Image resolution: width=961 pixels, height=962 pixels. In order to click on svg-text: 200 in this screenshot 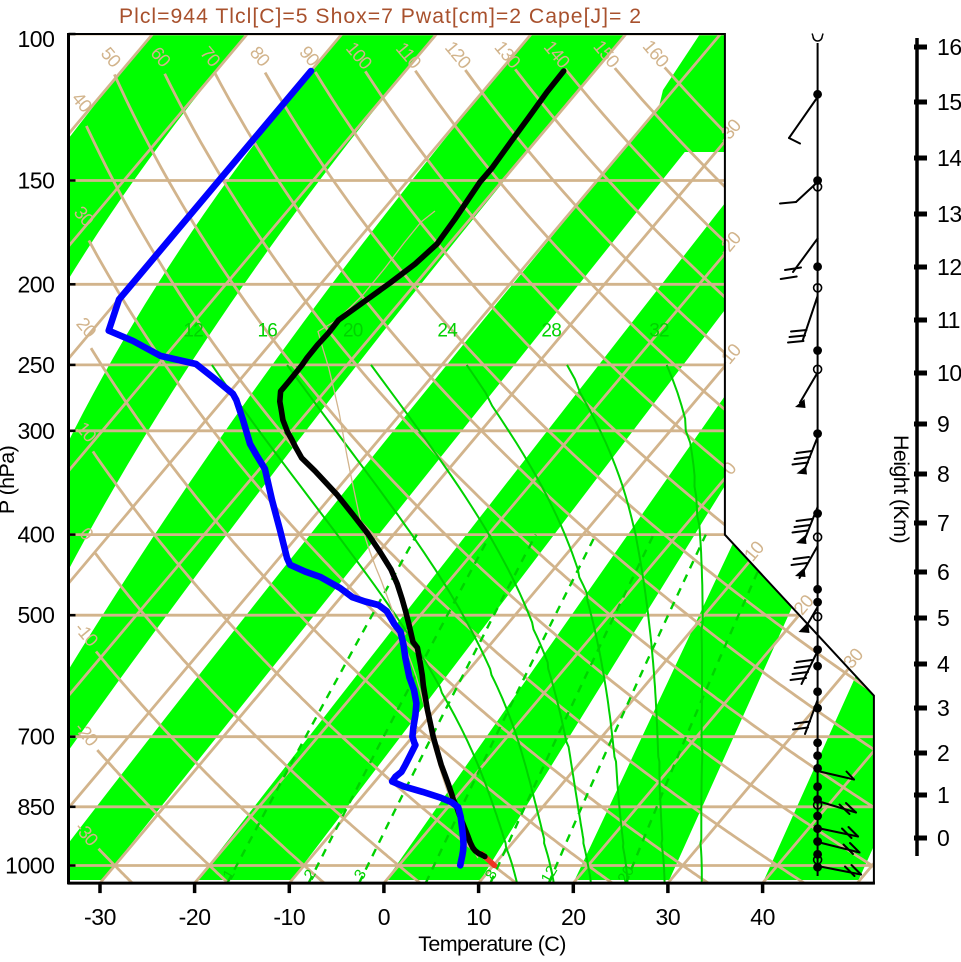, I will do `click(35, 284)`.